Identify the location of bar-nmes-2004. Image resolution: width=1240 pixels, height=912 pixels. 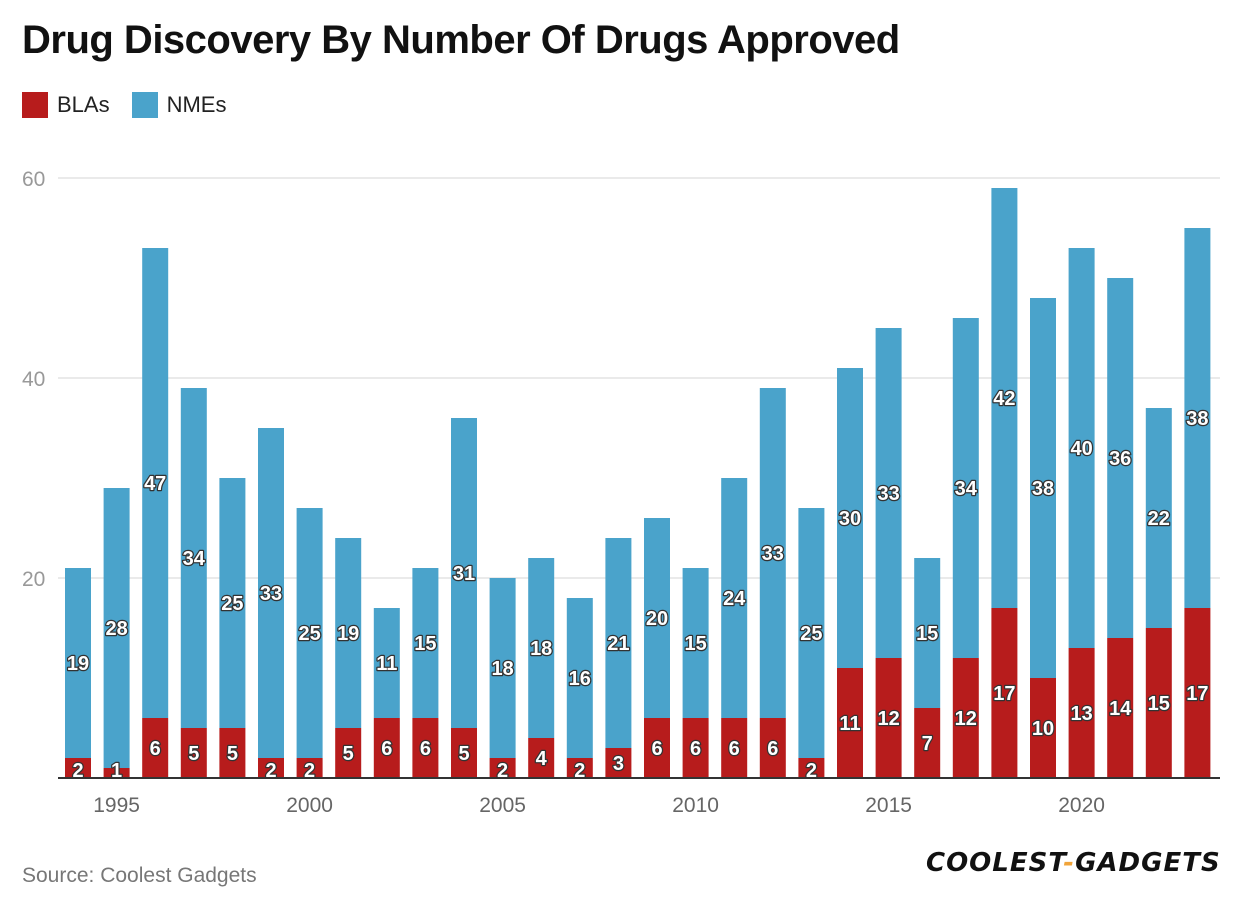
(464, 573).